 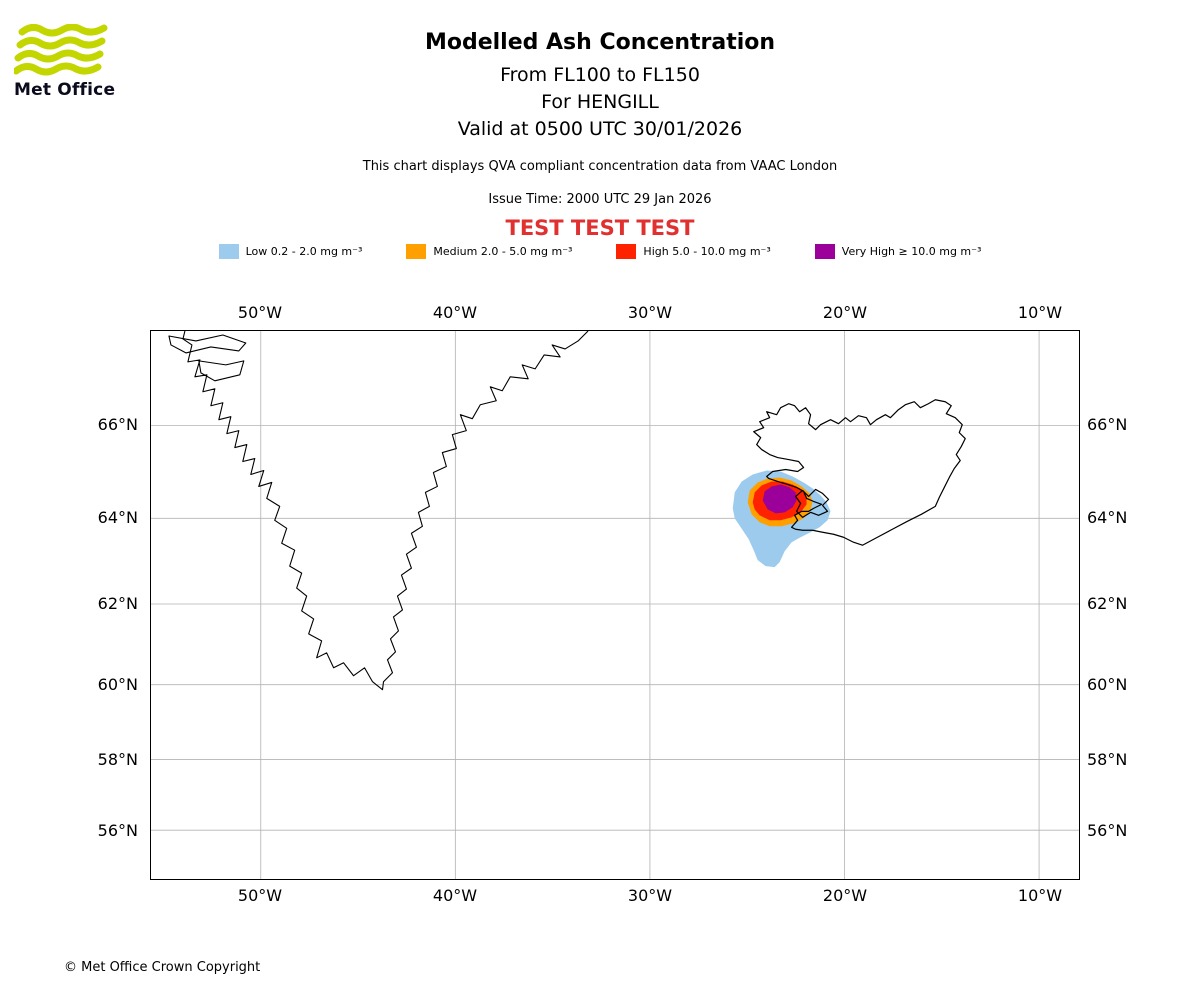 What do you see at coordinates (117, 759) in the screenshot?
I see `lat-label-left-58n: 58°N` at bounding box center [117, 759].